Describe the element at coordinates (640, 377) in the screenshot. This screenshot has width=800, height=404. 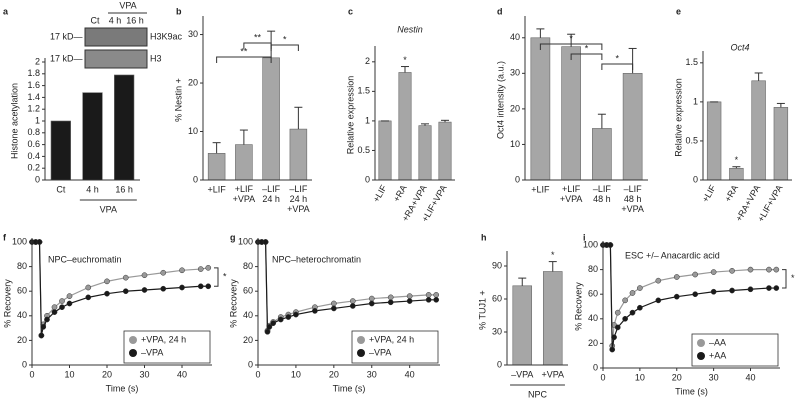
I see `x-tick-label: 10` at that location.